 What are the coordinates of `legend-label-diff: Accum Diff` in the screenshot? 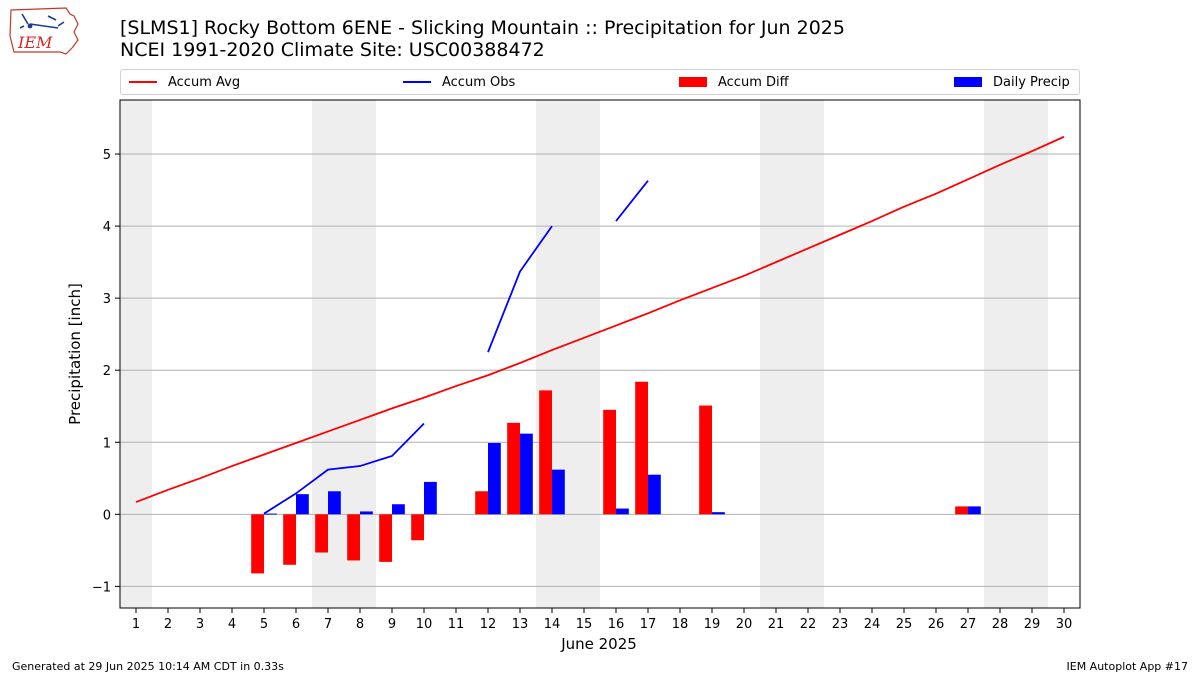 It's located at (753, 82).